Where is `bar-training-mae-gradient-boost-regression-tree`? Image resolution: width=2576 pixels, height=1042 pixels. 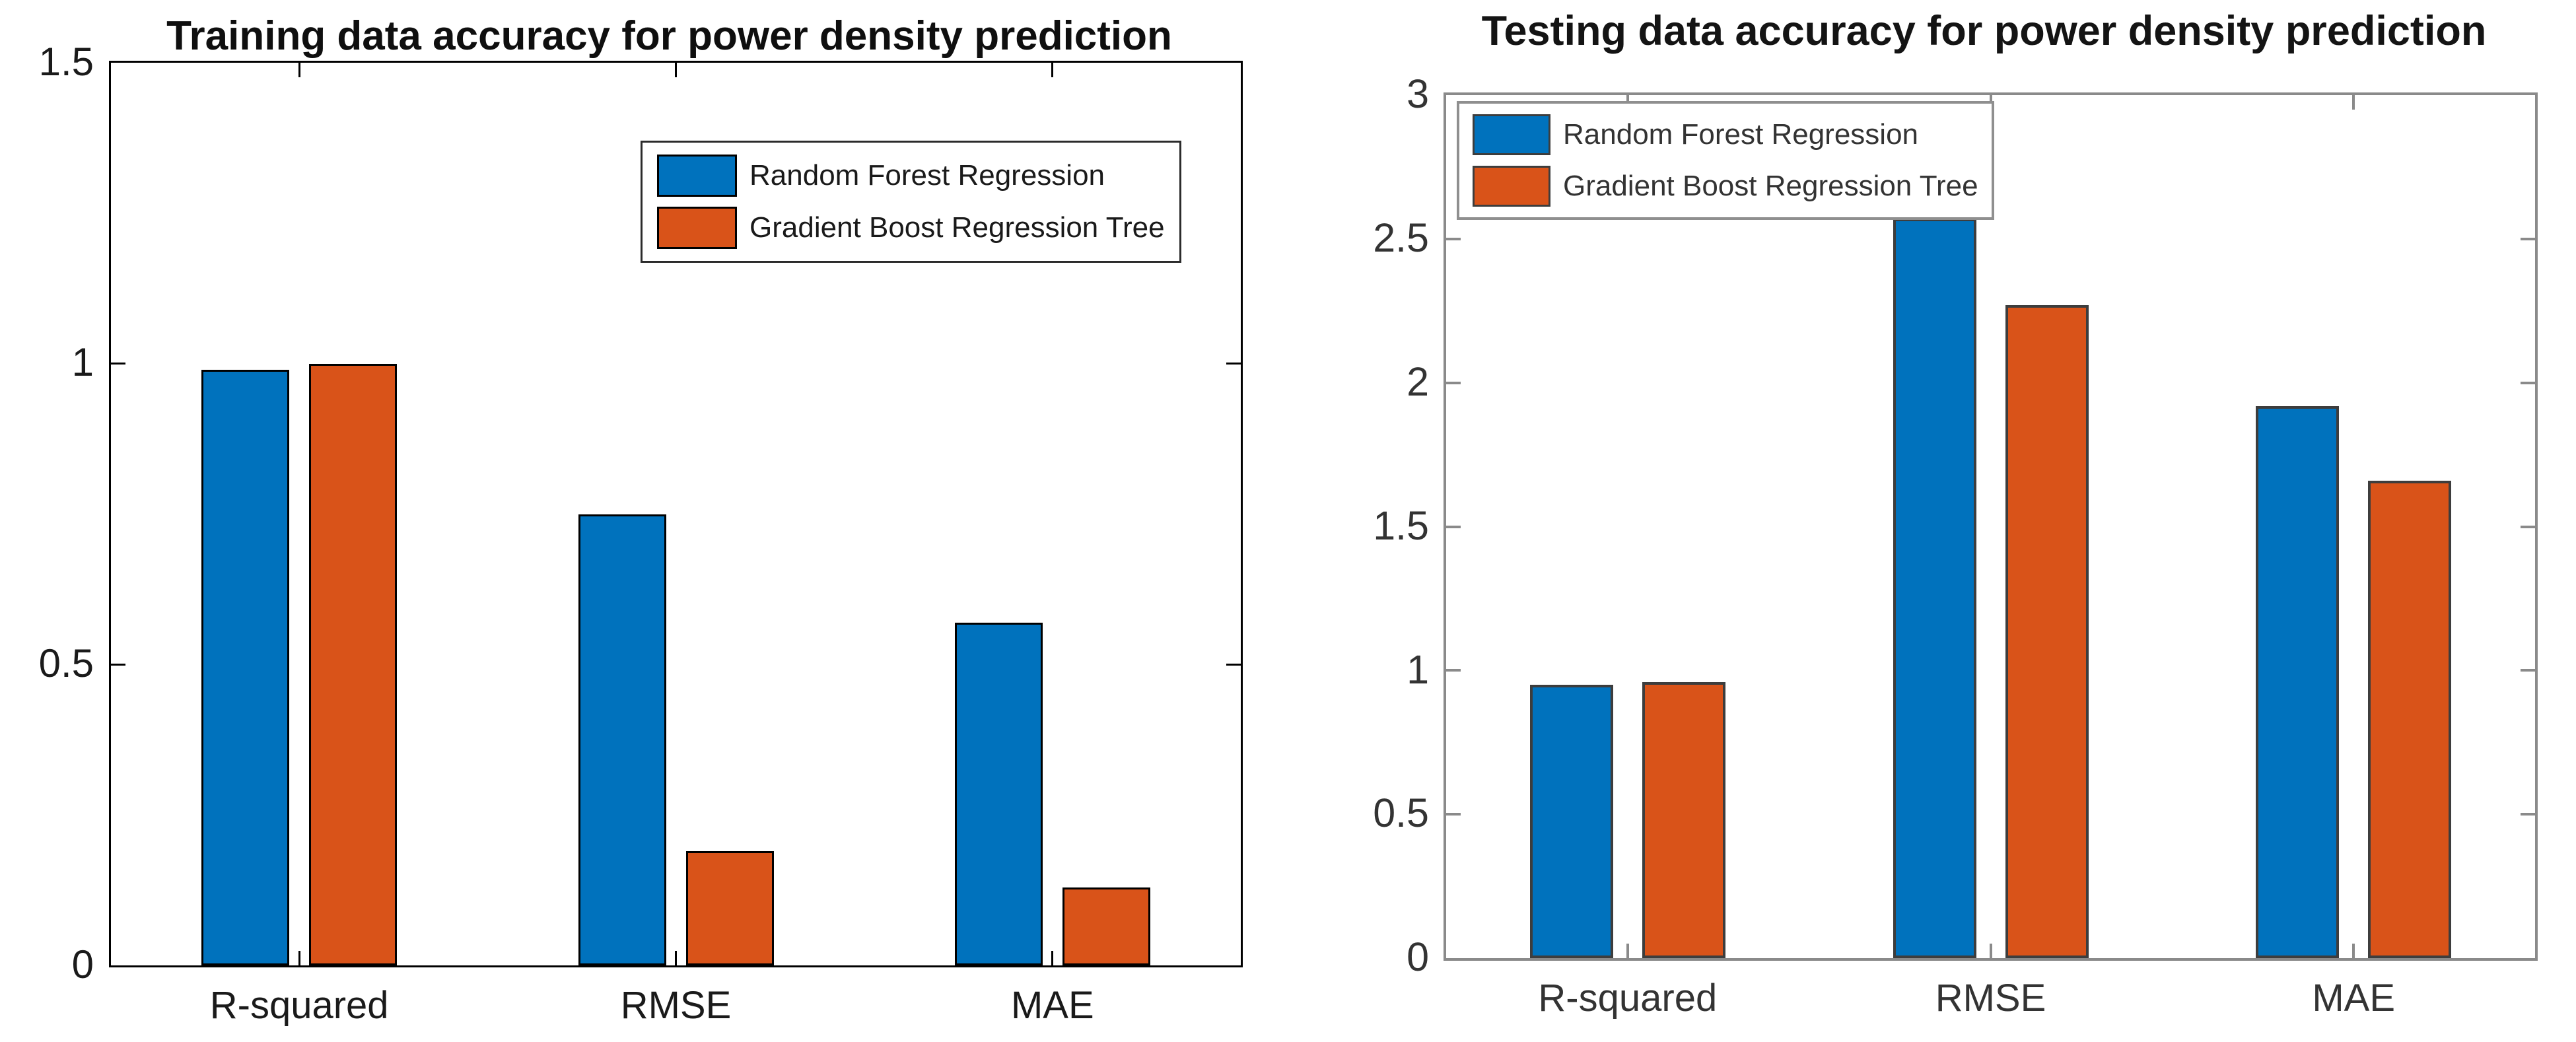
bar-training-mae-gradient-boost-regression-tree is located at coordinates (1106, 926).